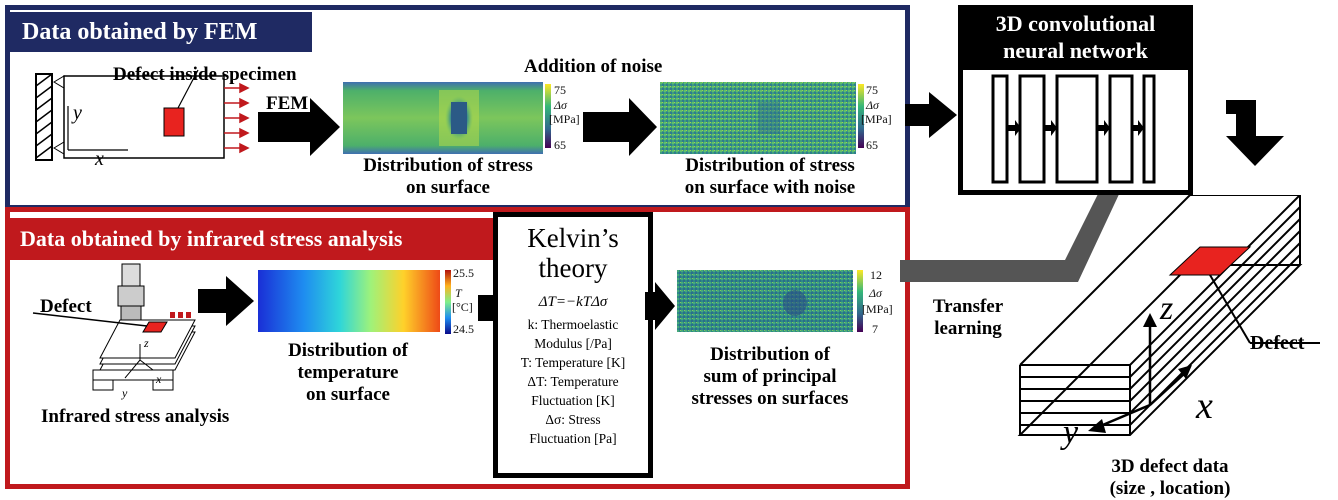 The height and width of the screenshot is (500, 1338). What do you see at coordinates (931, 115) in the screenshot?
I see `fem-to-cnn-arrow` at bounding box center [931, 115].